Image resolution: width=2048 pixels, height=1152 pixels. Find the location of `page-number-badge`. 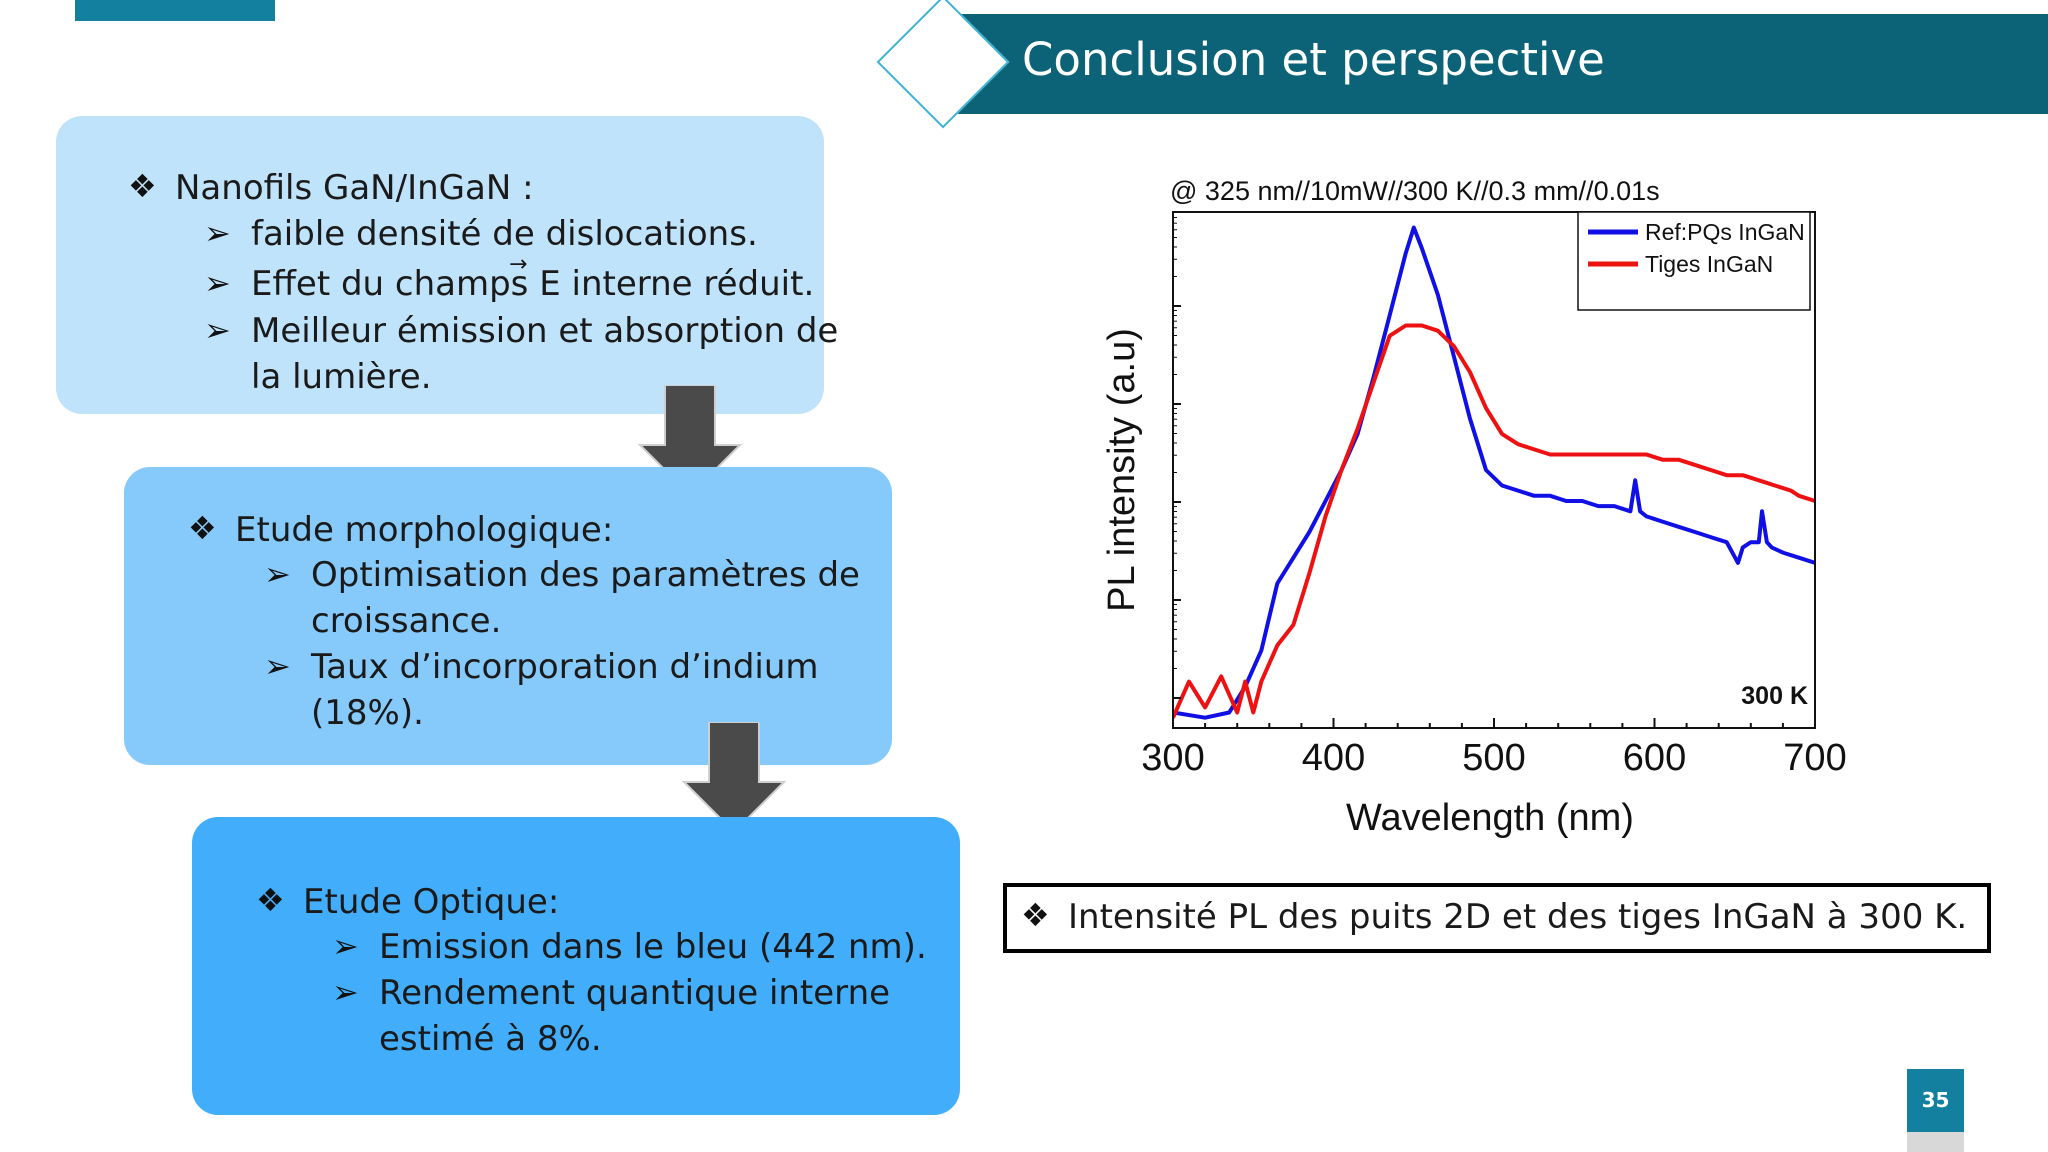

page-number-badge is located at coordinates (1935, 1100).